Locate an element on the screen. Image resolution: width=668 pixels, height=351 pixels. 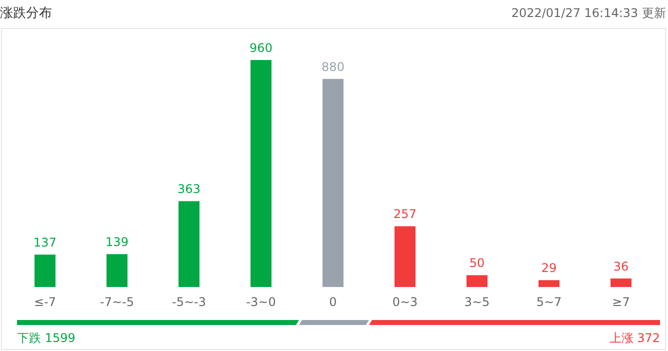
data-label: 363 is located at coordinates (189, 189).